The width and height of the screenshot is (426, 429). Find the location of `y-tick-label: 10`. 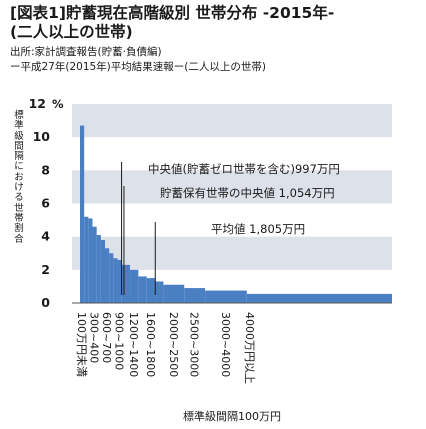

y-tick-label: 10 is located at coordinates (42, 136).